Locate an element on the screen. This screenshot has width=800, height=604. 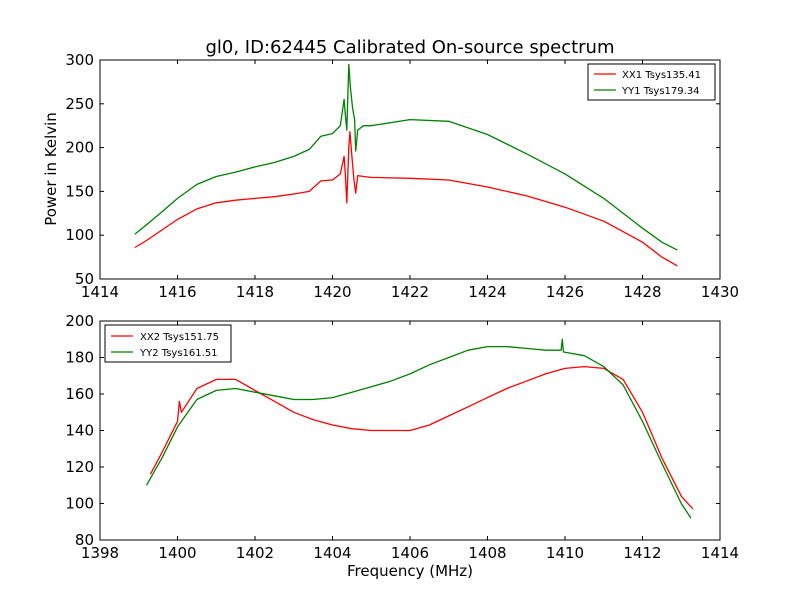
x-tick-label: 1430 is located at coordinates (720, 292).